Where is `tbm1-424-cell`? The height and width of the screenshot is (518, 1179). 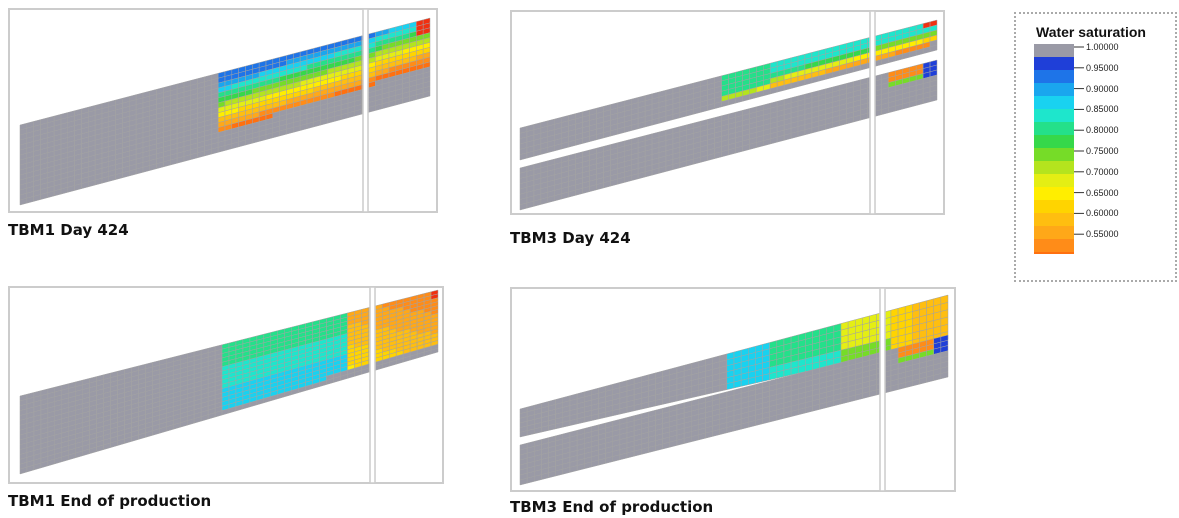
tbm1-424-cell is located at coordinates (426, 94).